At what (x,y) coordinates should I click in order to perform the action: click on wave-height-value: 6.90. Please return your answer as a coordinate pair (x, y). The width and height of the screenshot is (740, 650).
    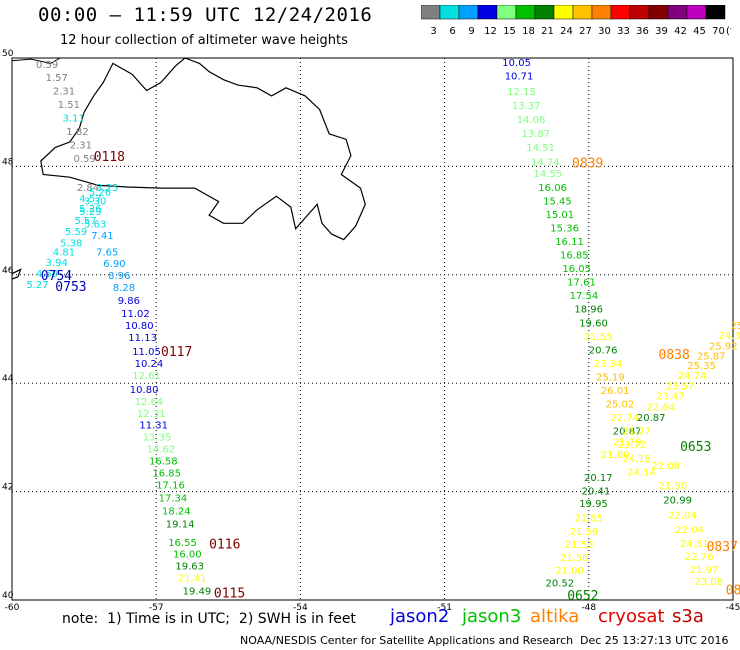
    Looking at the image, I should click on (114, 264).